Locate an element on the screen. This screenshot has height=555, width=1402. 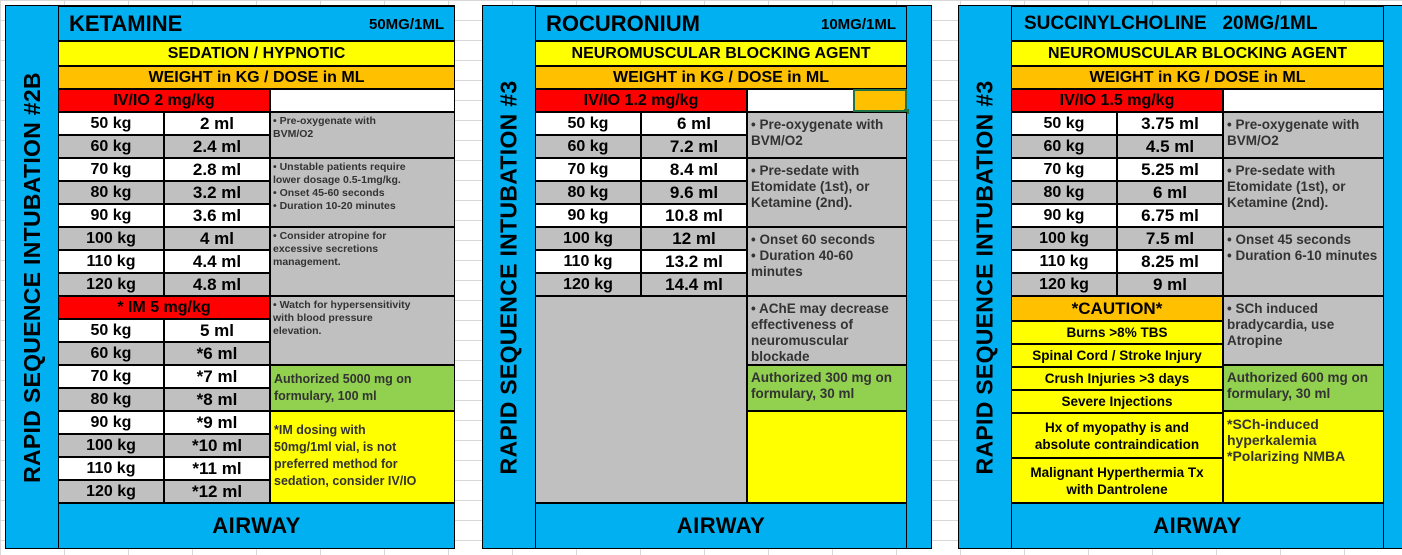
caution-item: Burns >8% TBS is located at coordinates (1117, 332).